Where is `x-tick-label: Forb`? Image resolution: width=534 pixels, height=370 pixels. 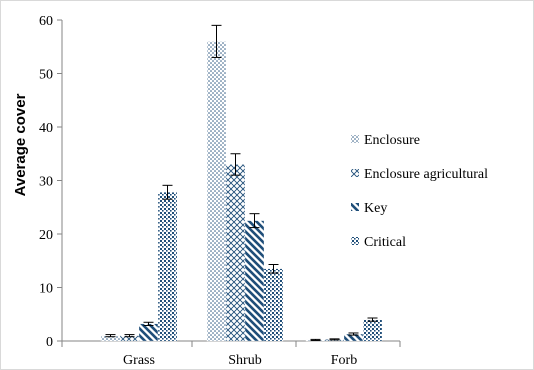
x-tick-label: Forb is located at coordinates (344, 360).